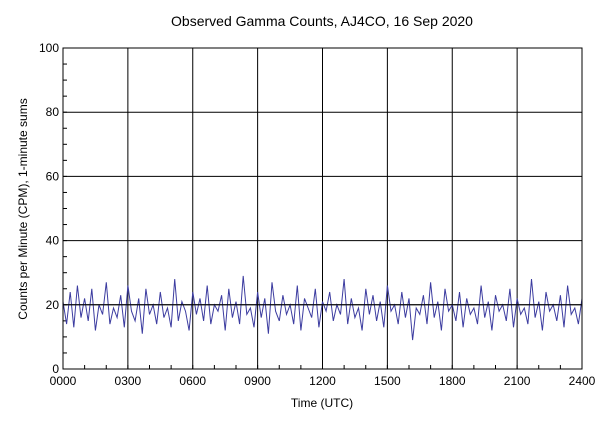 This screenshot has height=428, width=600. Describe the element at coordinates (49, 208) in the screenshot. I see `y-axis-tick-labels: 0 20 40 60 80 100` at that location.